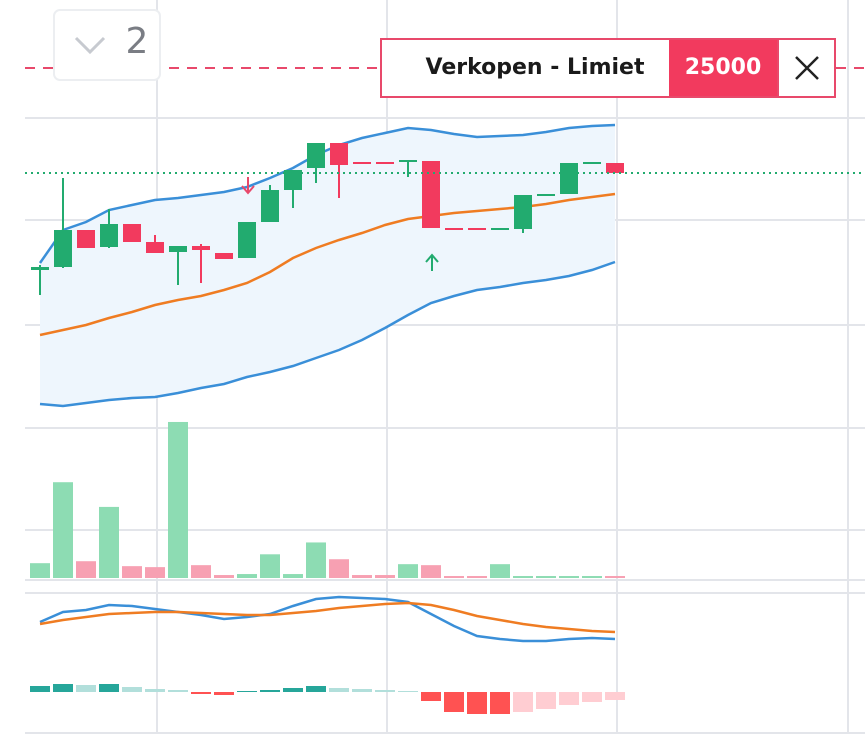 The width and height of the screenshot is (865, 750). I want to click on order-box: Verkopen - Limiet 25000, so click(608, 68).